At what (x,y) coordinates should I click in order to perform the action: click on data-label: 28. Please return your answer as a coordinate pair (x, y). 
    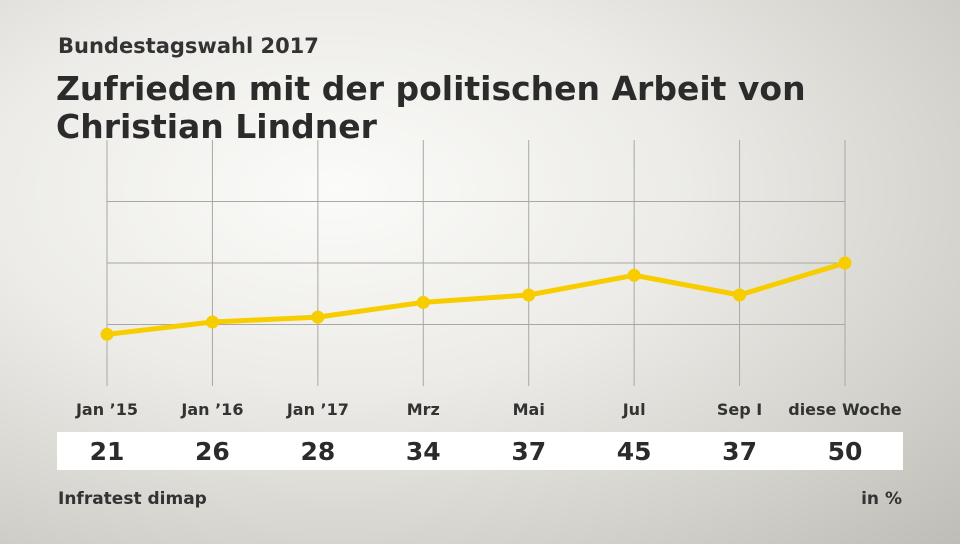
    Looking at the image, I should click on (317, 451).